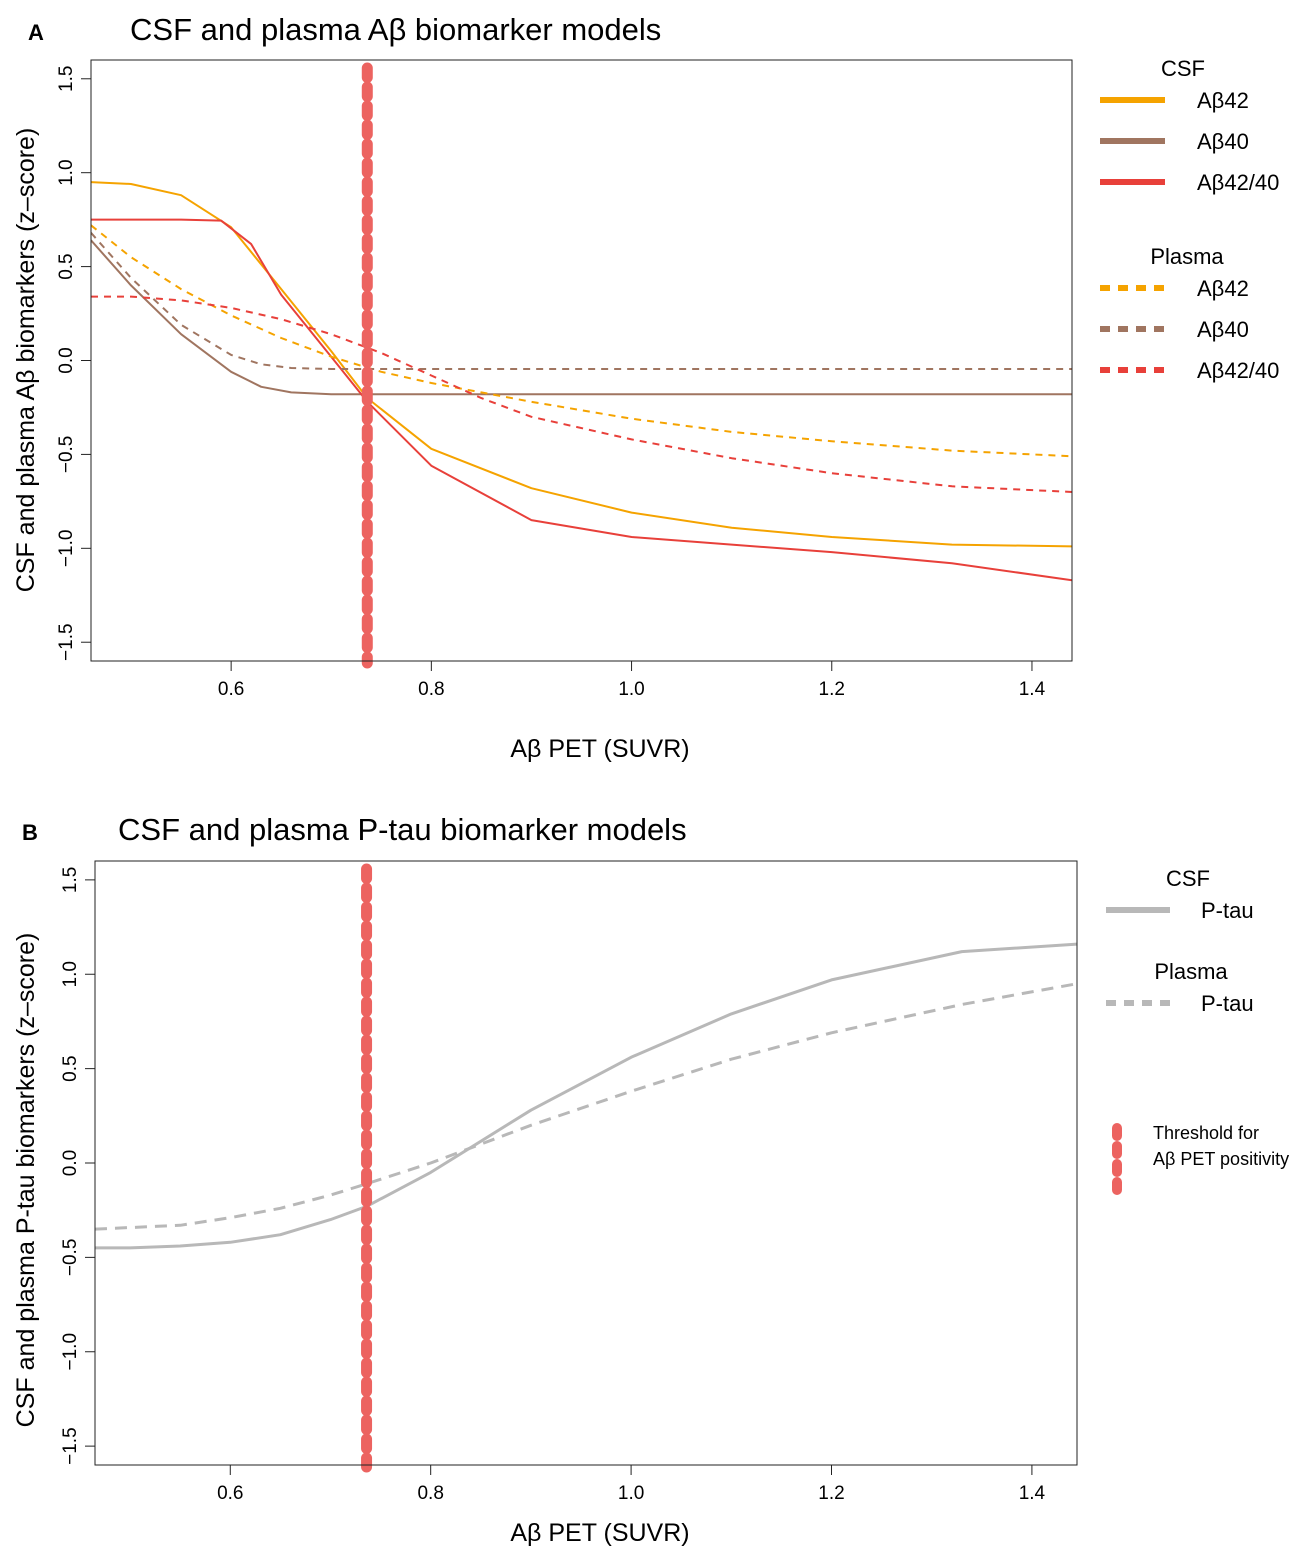  Describe the element at coordinates (395, 29) in the screenshot. I see `panel-a-title: CSF and plasma Aβ biomarker models` at that location.